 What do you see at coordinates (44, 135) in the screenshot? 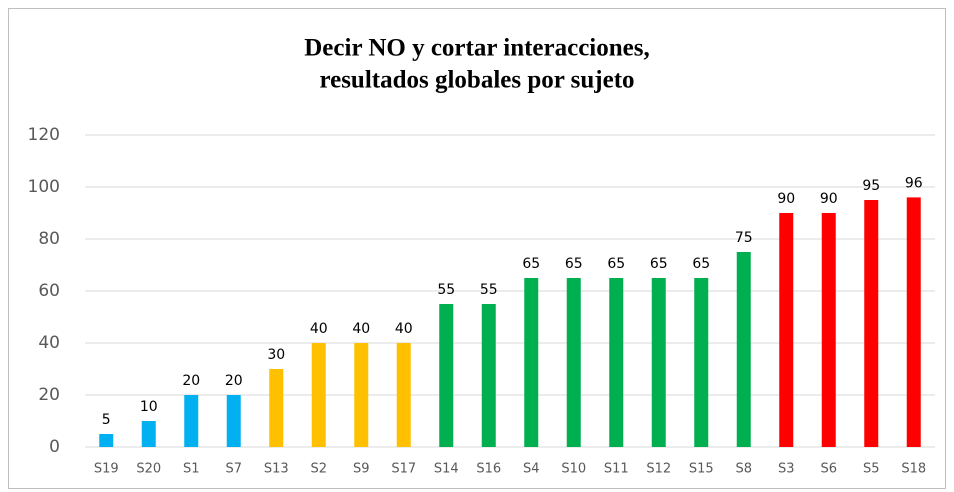
I see `y-tick-label: 120` at bounding box center [44, 135].